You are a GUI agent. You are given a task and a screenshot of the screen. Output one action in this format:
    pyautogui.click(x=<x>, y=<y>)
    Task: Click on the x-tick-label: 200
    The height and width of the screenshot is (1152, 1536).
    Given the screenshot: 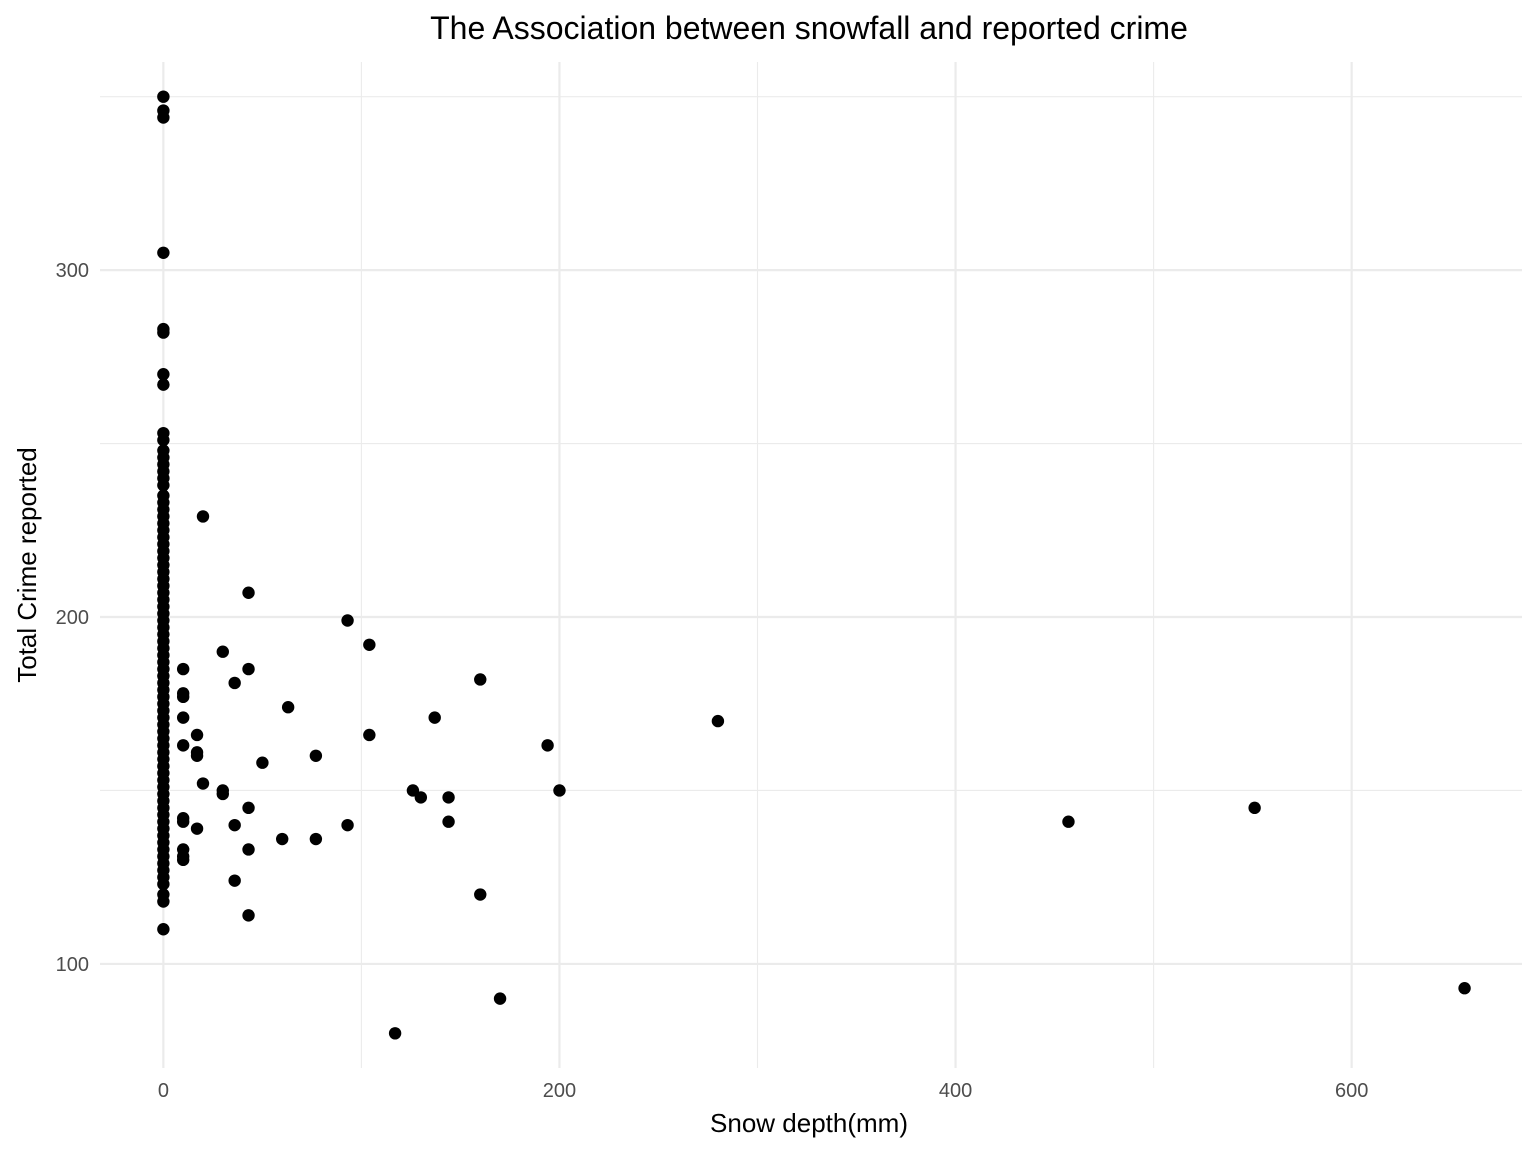 What is the action you would take?
    pyautogui.click(x=559, y=1091)
    